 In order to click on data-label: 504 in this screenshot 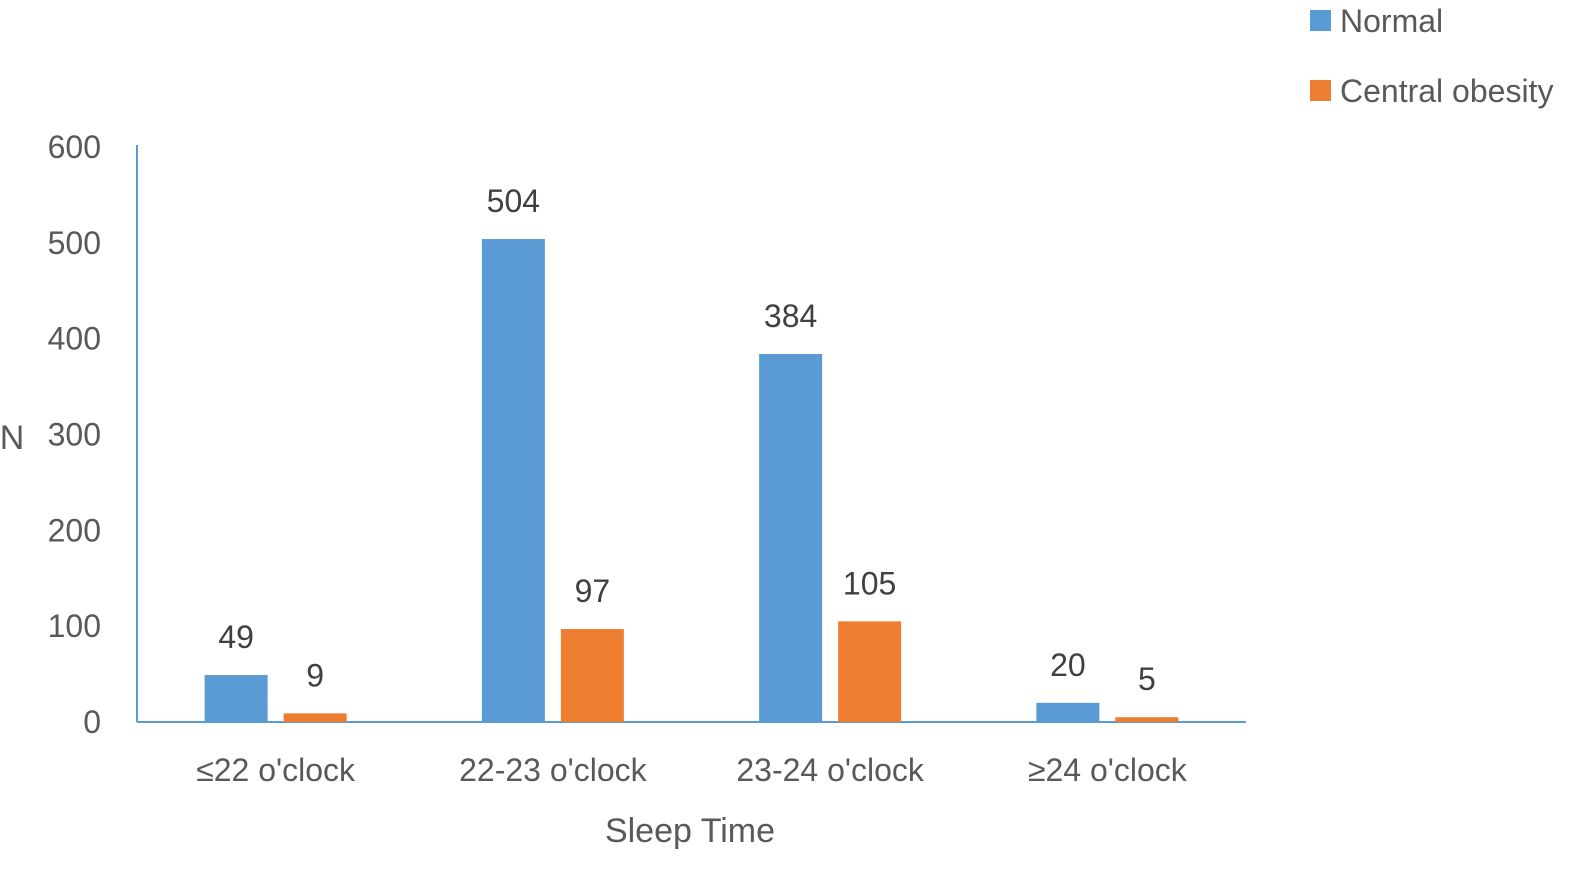, I will do `click(513, 201)`.